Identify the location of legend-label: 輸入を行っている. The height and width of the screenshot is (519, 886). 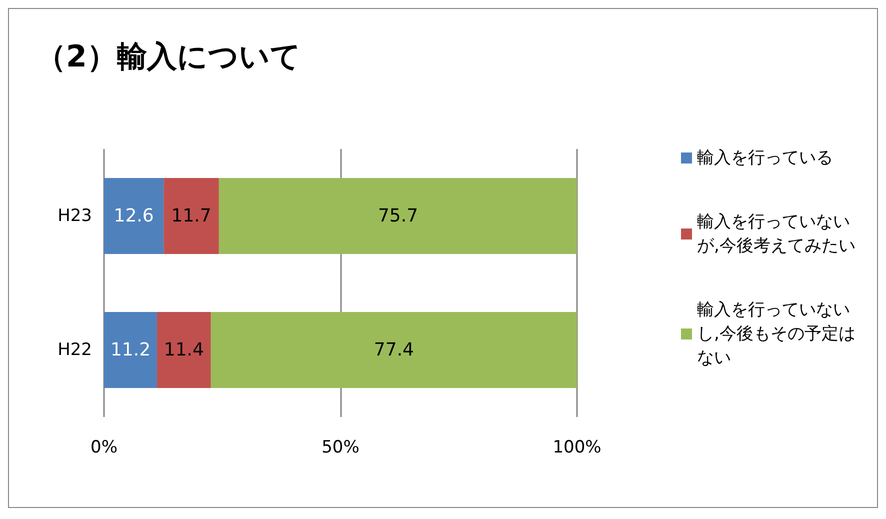
(765, 158).